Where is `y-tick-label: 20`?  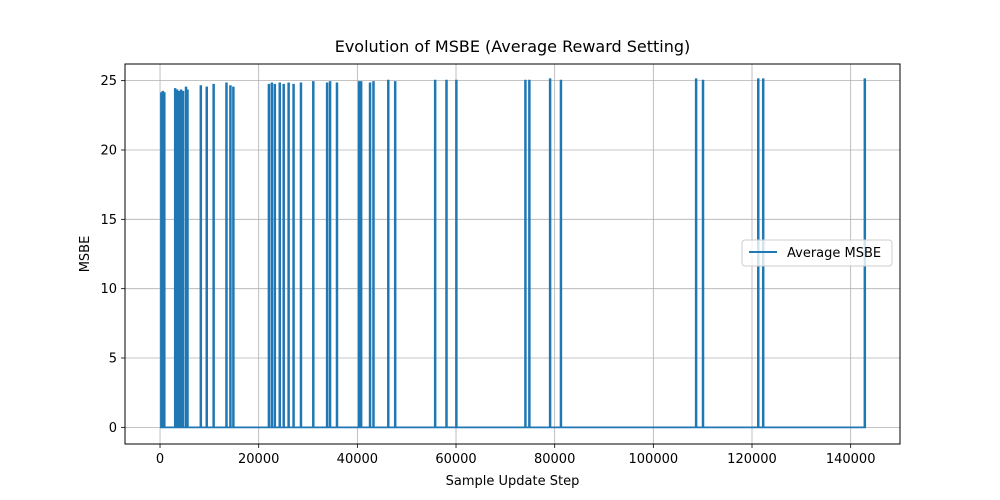 y-tick-label: 20 is located at coordinates (108, 150).